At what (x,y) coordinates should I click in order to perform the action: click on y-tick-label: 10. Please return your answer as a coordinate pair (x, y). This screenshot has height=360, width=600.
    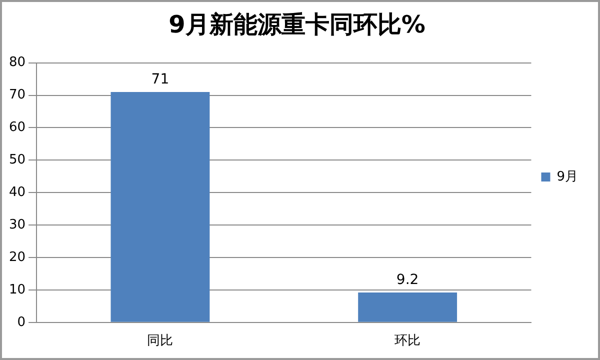
    Looking at the image, I should click on (17, 290).